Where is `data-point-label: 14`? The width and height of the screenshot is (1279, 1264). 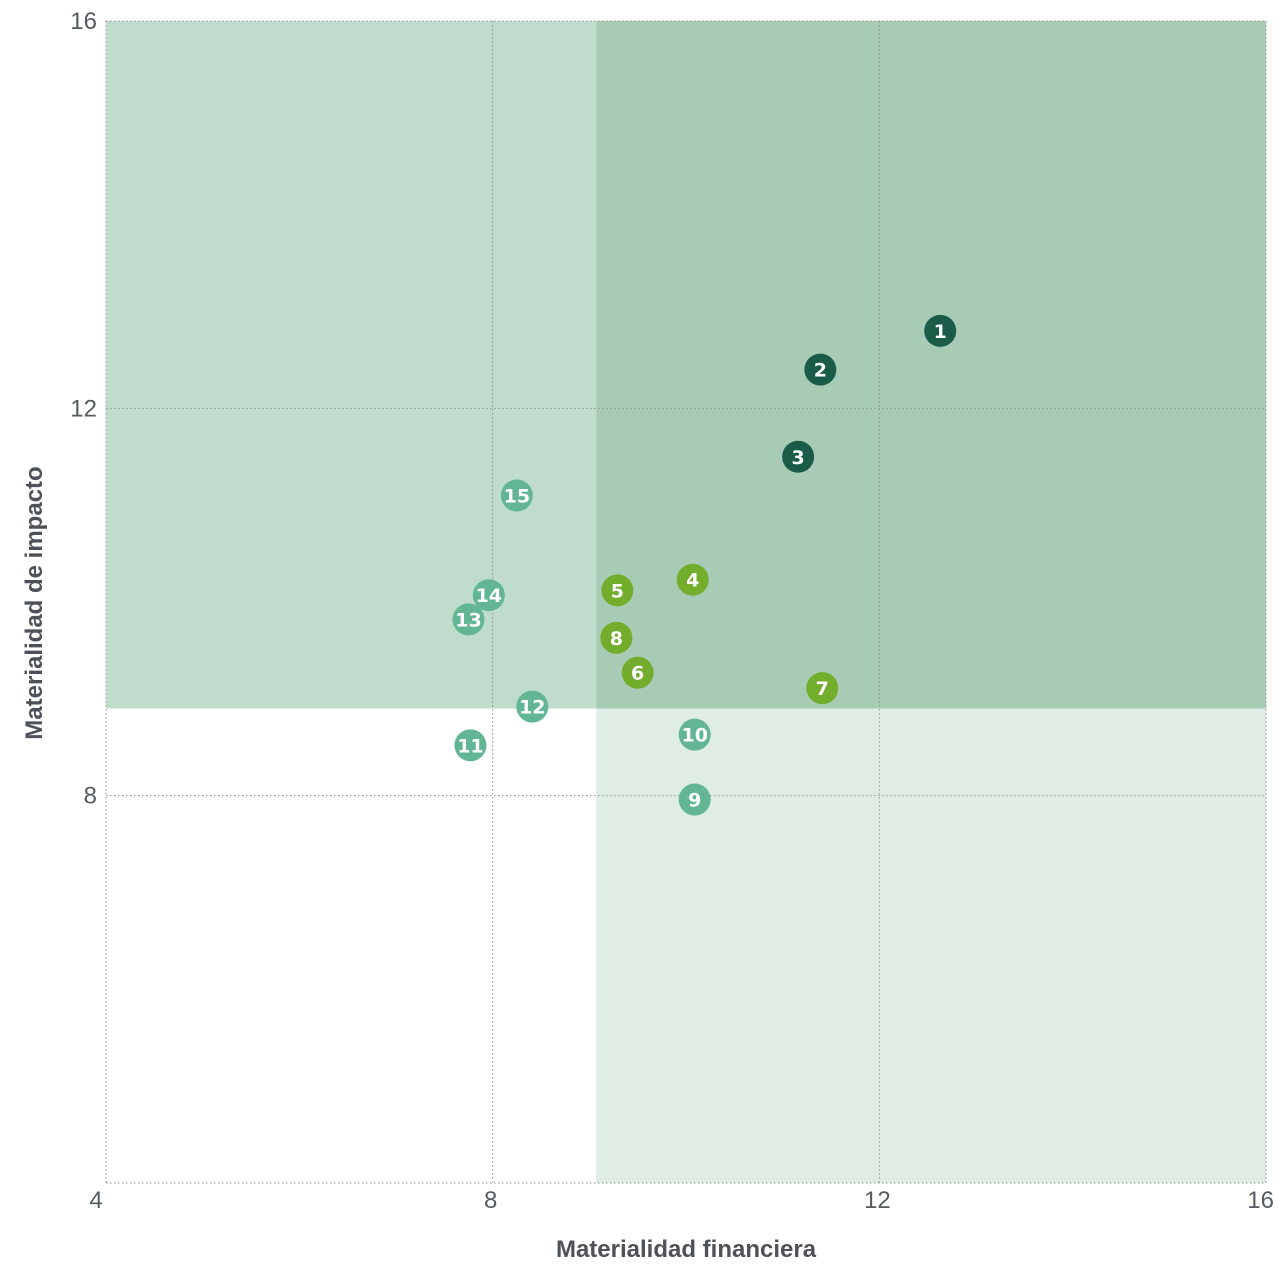 data-point-label: 14 is located at coordinates (489, 596).